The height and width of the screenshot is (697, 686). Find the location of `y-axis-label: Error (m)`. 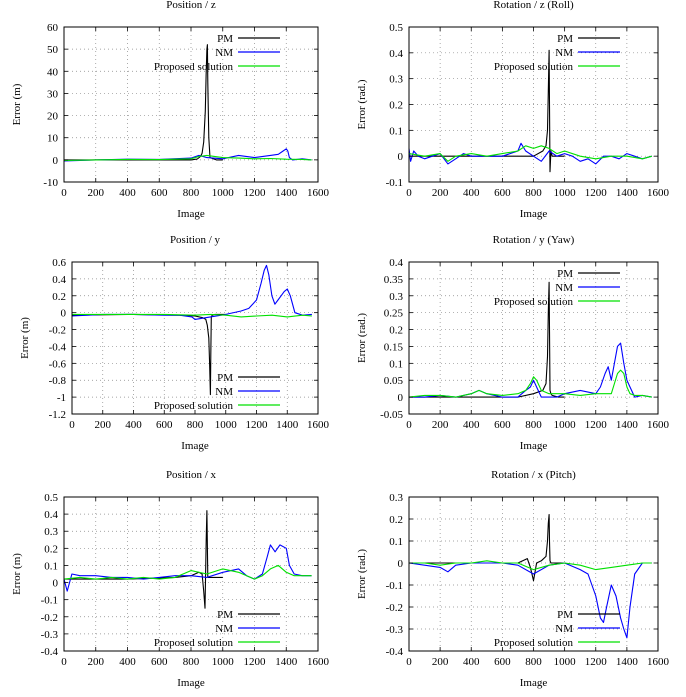

y-axis-label: Error (m) is located at coordinates (17, 104).